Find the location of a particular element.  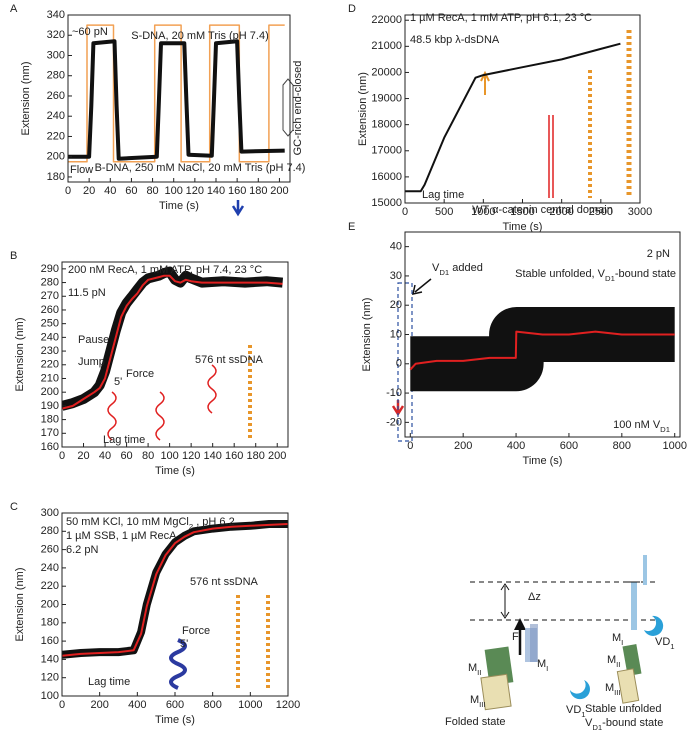

x-tick-label: 400 is located at coordinates (516, 446).